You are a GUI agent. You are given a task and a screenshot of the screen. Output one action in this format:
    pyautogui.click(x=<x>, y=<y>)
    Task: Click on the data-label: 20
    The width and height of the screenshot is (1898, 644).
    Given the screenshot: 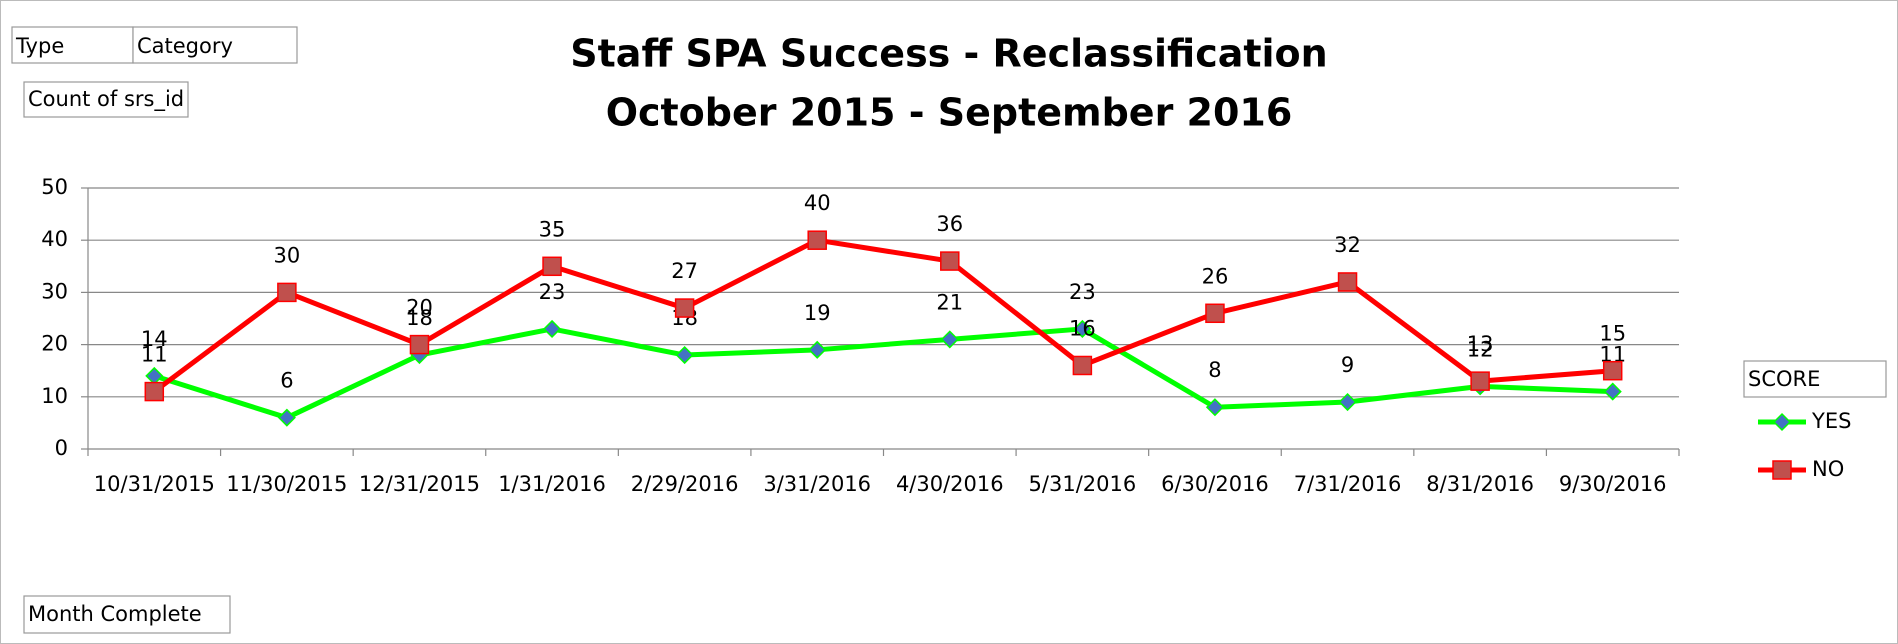 What is the action you would take?
    pyautogui.click(x=419, y=308)
    